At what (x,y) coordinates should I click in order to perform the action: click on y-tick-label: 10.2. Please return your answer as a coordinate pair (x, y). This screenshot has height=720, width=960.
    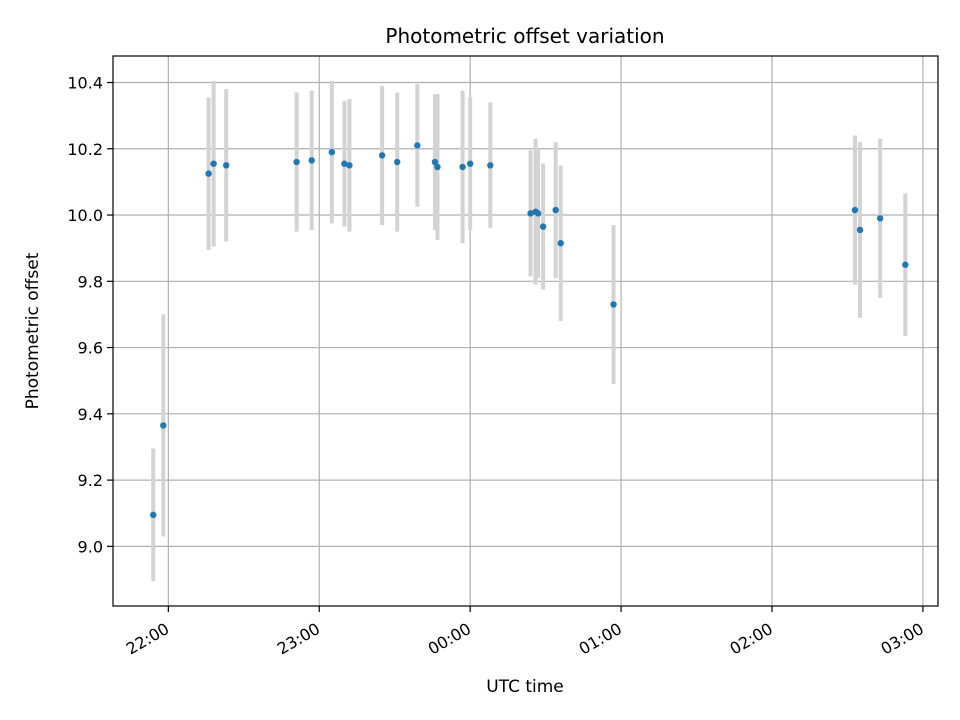
    Looking at the image, I should click on (85, 149).